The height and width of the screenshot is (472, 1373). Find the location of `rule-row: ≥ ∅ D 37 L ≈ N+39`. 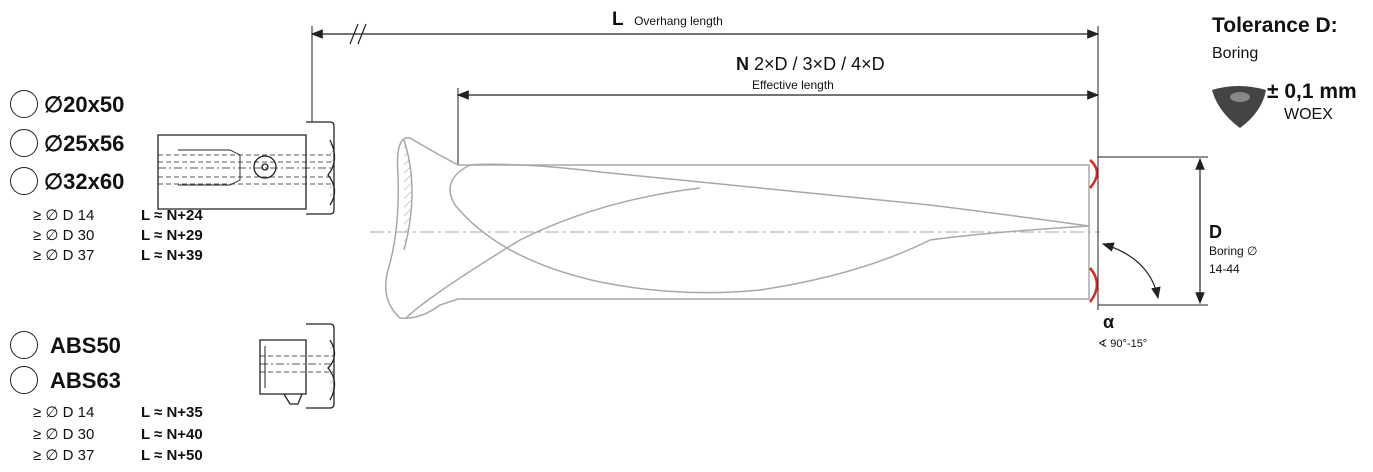

rule-row: ≥ ∅ D 37 L ≈ N+39 is located at coordinates (118, 255).